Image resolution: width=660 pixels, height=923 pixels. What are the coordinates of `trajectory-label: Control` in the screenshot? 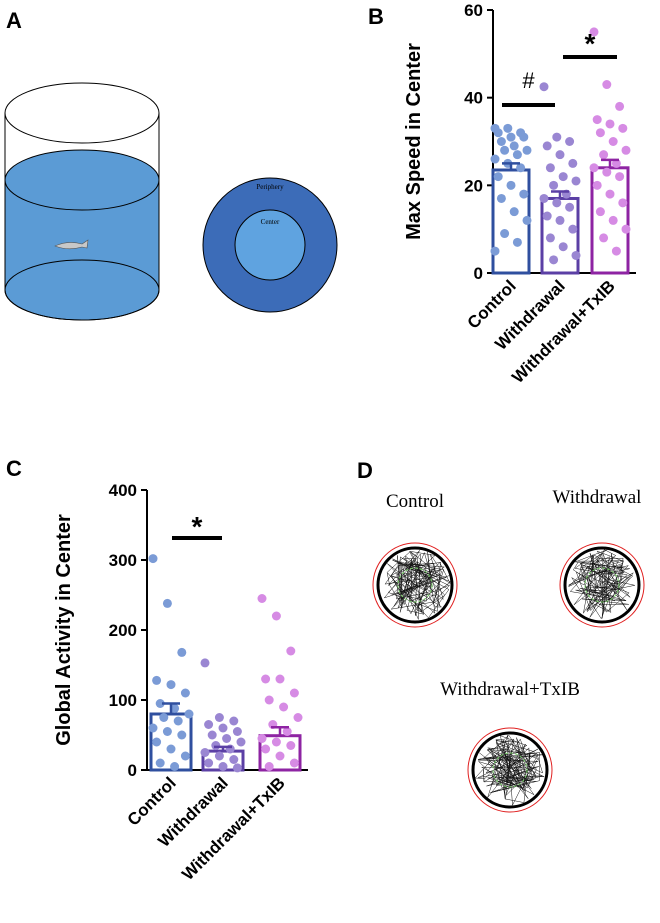 It's located at (415, 501).